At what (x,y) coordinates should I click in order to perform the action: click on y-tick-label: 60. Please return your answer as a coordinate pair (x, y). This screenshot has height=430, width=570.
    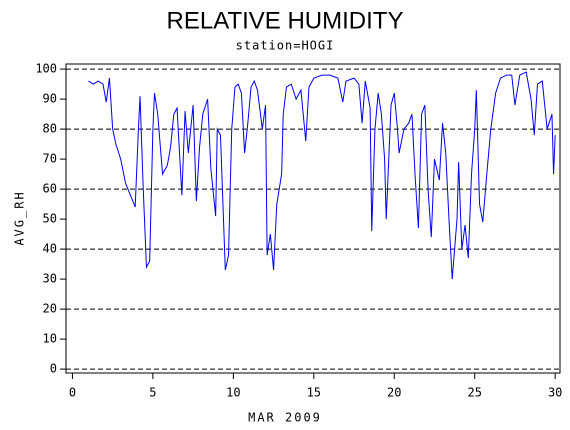
    Looking at the image, I should click on (50, 189).